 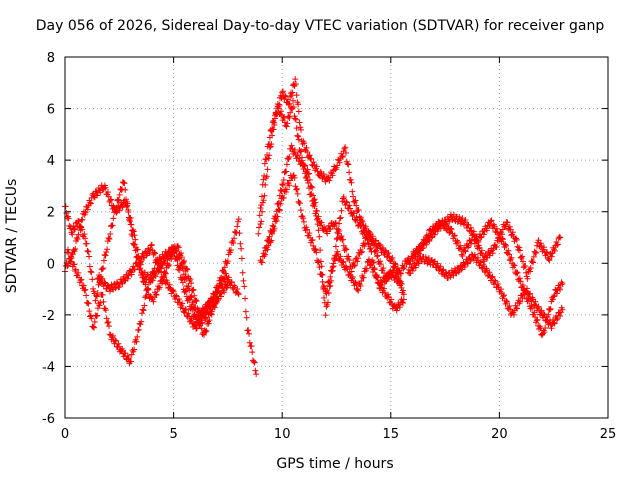 What do you see at coordinates (48, 316) in the screenshot?
I see `y-tick-label: -2` at bounding box center [48, 316].